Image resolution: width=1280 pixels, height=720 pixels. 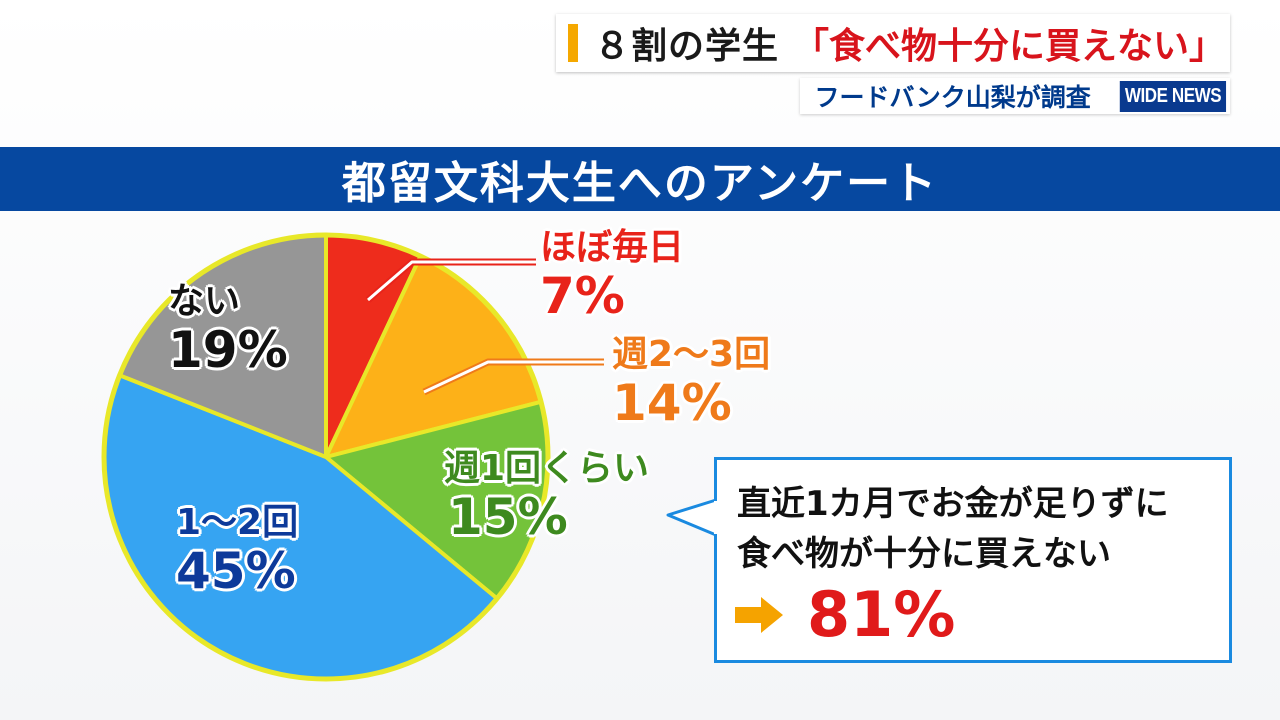 I want to click on slice-3-category: 1～2回, so click(x=237, y=522).